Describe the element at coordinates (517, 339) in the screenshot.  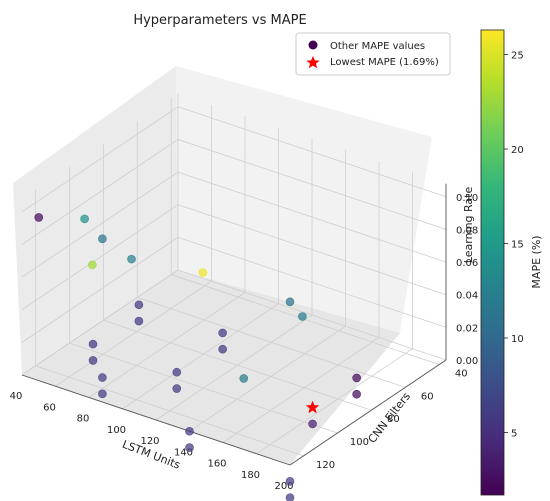
I see `colorbar-tick-label: 10` at that location.